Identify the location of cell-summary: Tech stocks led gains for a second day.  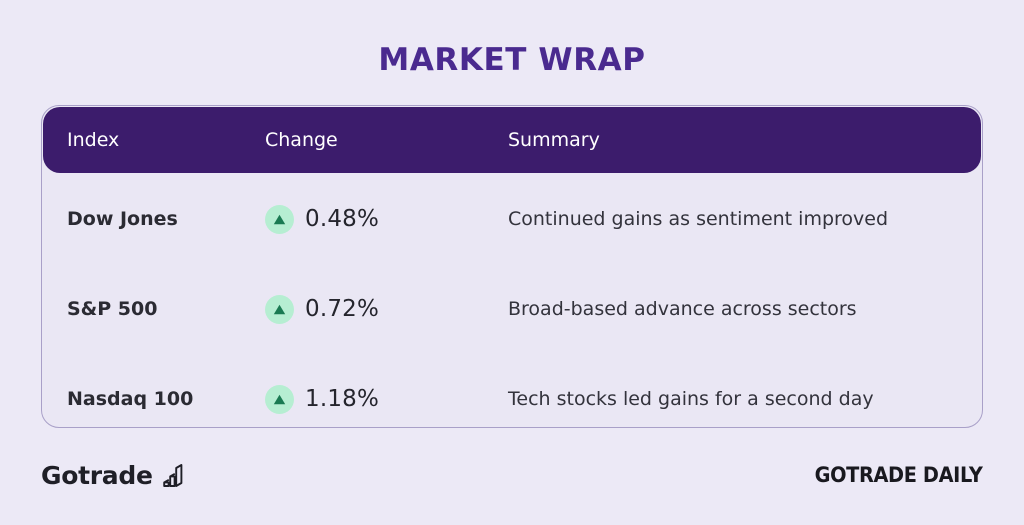
(691, 399).